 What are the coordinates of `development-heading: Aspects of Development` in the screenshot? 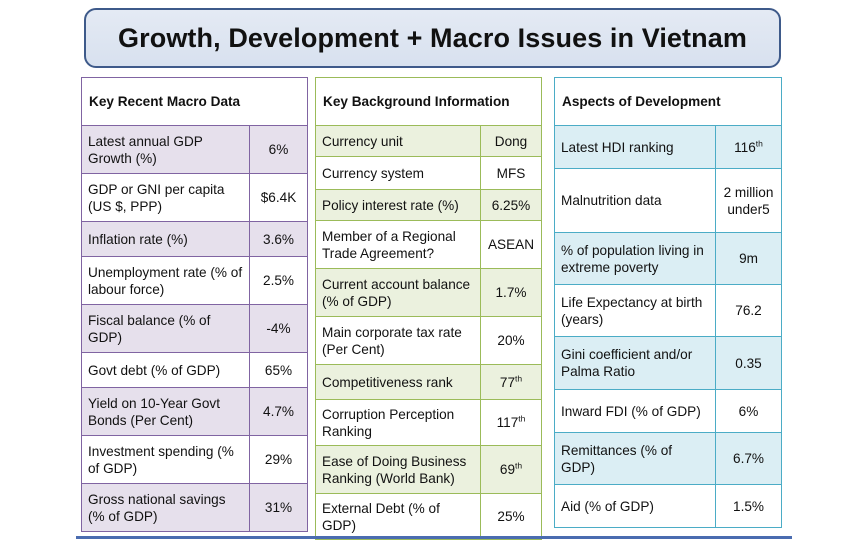 It's located at (668, 101).